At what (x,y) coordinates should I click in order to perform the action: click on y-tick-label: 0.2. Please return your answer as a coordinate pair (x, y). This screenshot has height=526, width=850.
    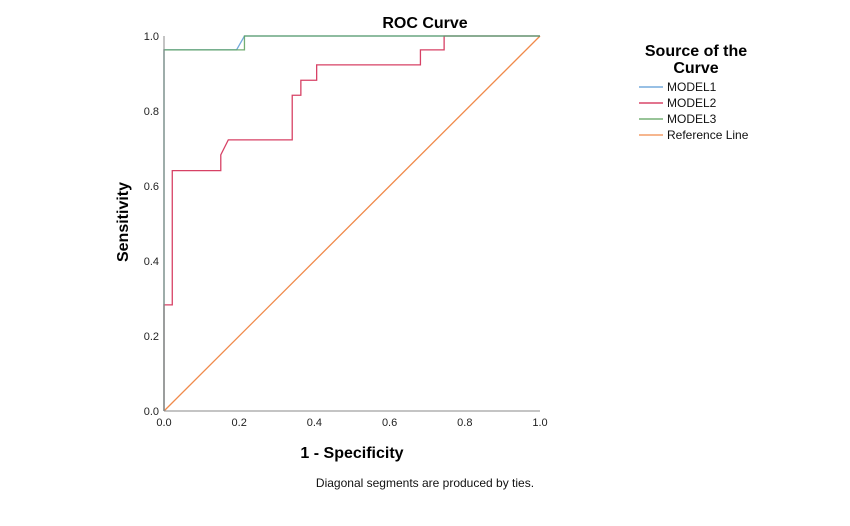
    Looking at the image, I should click on (151, 337).